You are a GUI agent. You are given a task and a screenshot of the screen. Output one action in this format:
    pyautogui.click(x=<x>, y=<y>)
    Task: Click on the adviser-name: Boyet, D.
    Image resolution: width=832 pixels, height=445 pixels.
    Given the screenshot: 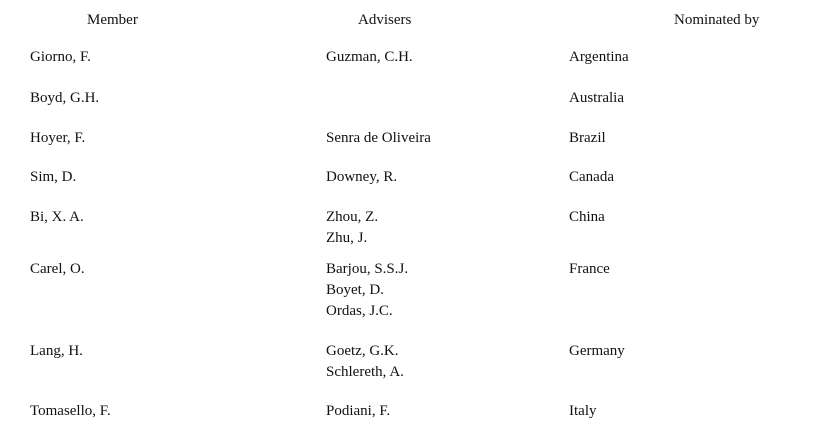 What is the action you would take?
    pyautogui.click(x=355, y=290)
    